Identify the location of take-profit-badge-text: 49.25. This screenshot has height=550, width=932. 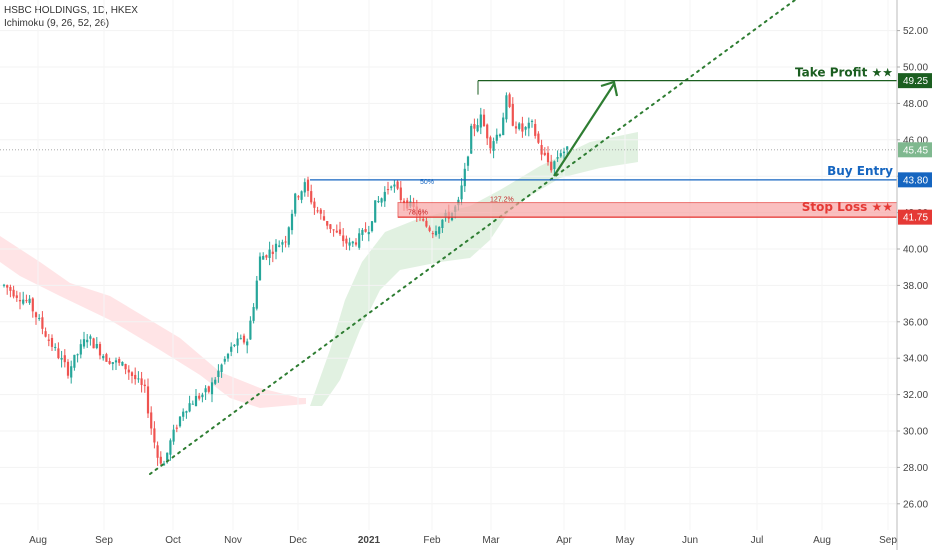
(915, 81).